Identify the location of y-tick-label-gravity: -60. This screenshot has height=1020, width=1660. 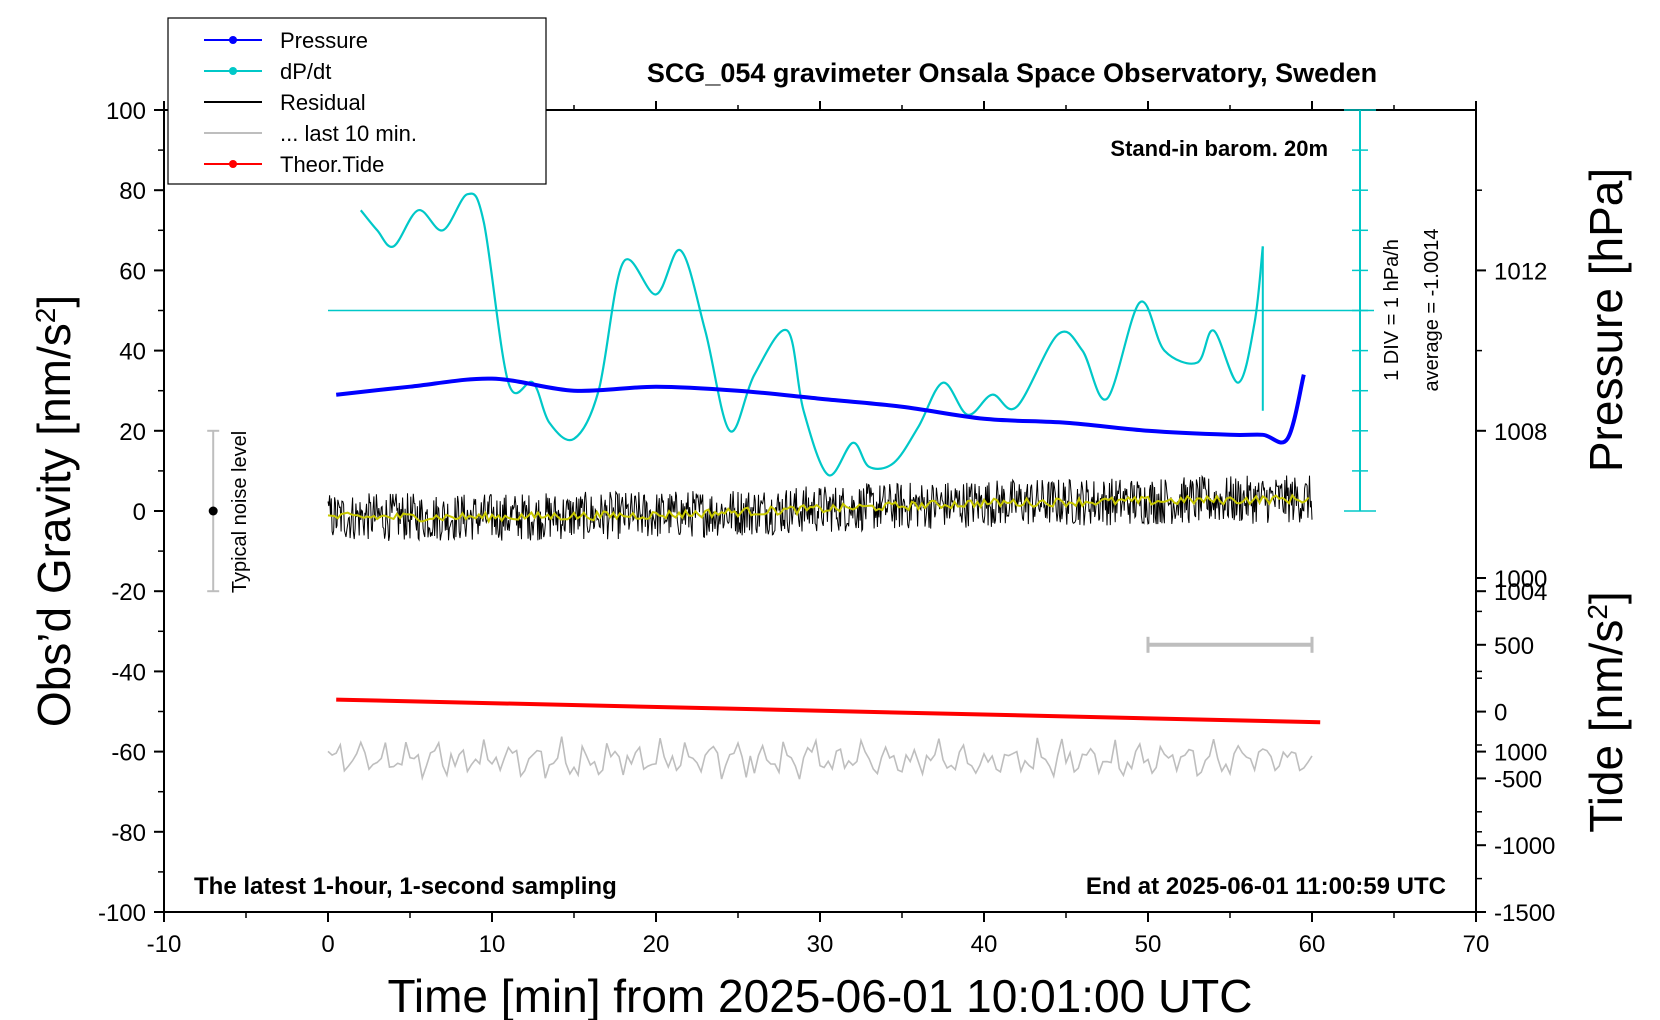
(128, 753).